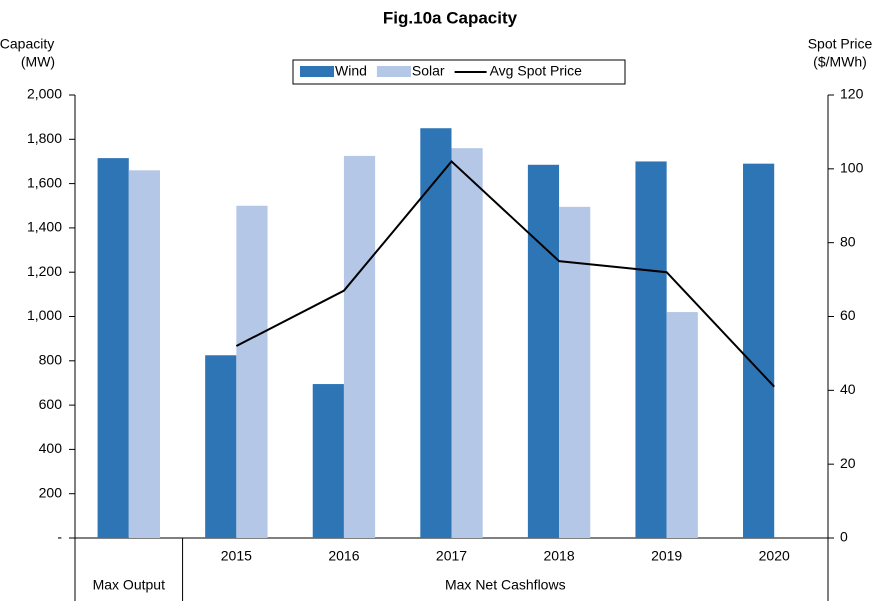 This screenshot has height=606, width=875. Describe the element at coordinates (343, 556) in the screenshot. I see `x-tick-label: 2016` at that location.